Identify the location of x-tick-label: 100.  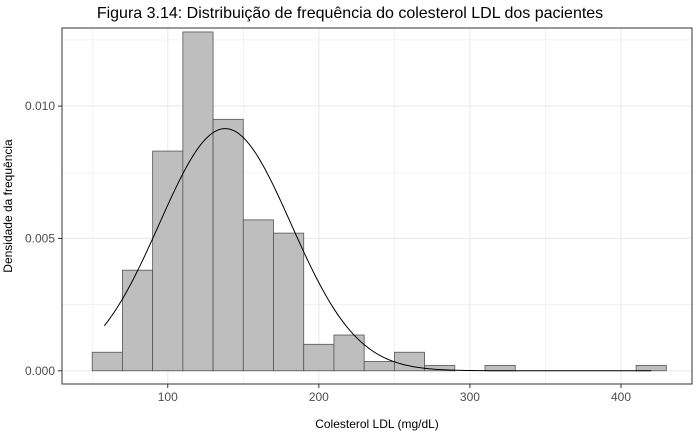
(168, 397).